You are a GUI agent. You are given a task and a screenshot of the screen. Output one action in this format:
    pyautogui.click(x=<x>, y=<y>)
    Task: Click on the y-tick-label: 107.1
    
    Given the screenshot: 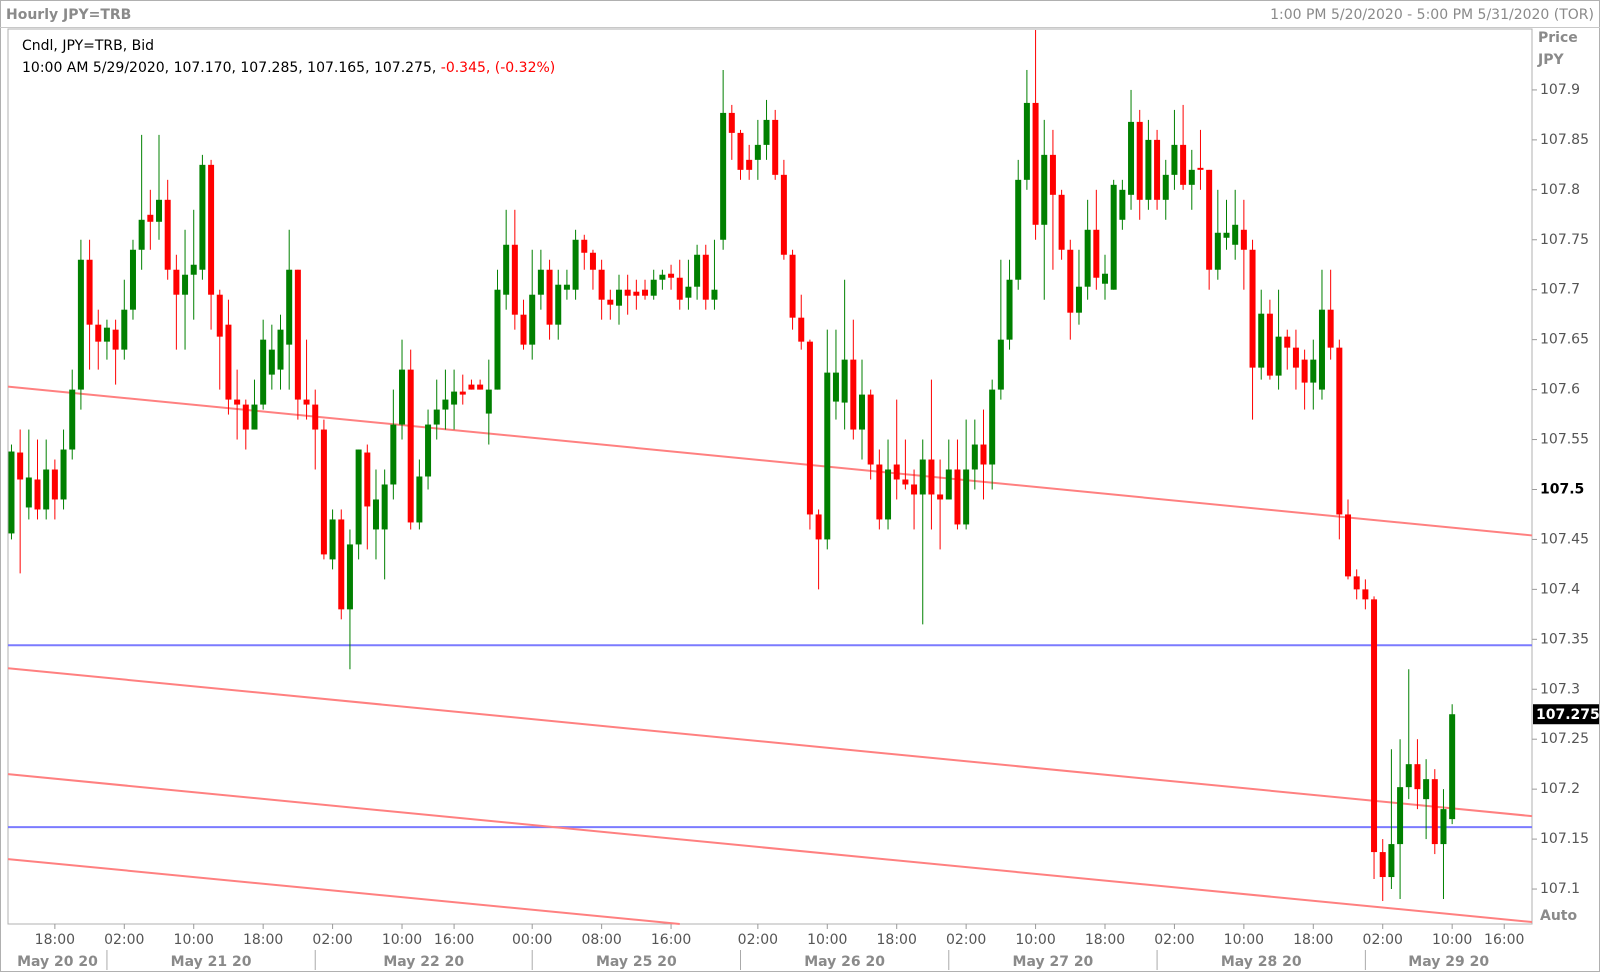 What is the action you would take?
    pyautogui.click(x=1560, y=889)
    